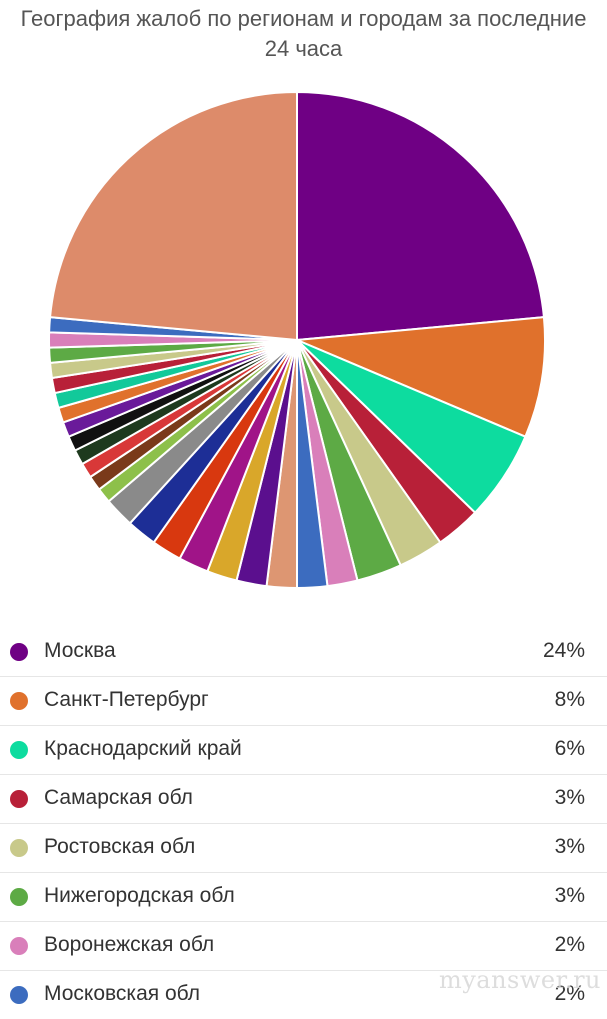  Describe the element at coordinates (303, 701) in the screenshot. I see `legend-row-sankt-peterburg: Санкт-Петербург 8%` at that location.